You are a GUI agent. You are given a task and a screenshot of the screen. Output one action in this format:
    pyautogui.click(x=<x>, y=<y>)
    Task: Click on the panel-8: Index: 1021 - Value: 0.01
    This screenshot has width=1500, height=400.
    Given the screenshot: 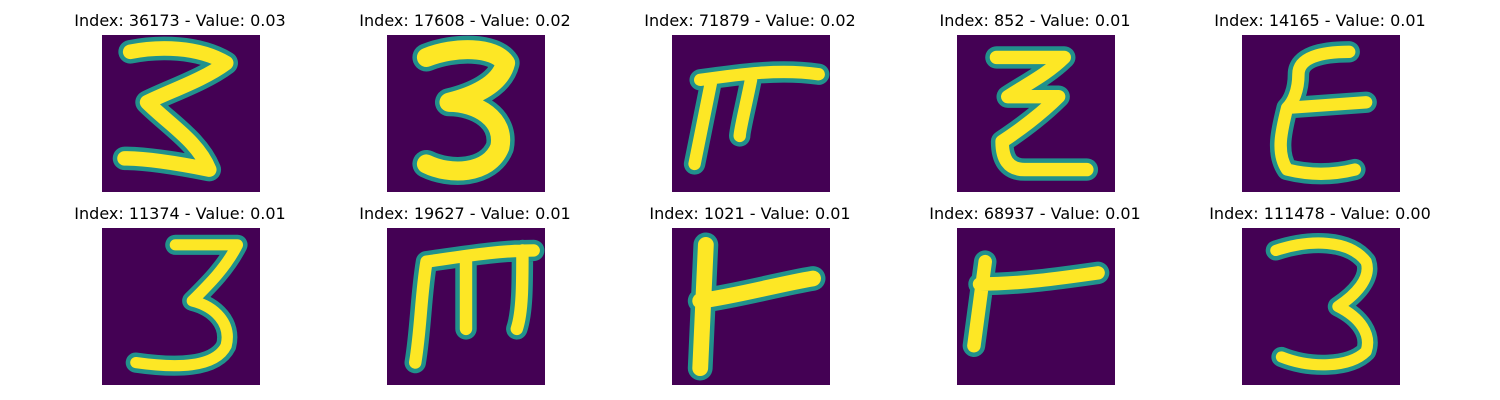 What is the action you would take?
    pyautogui.click(x=750, y=290)
    